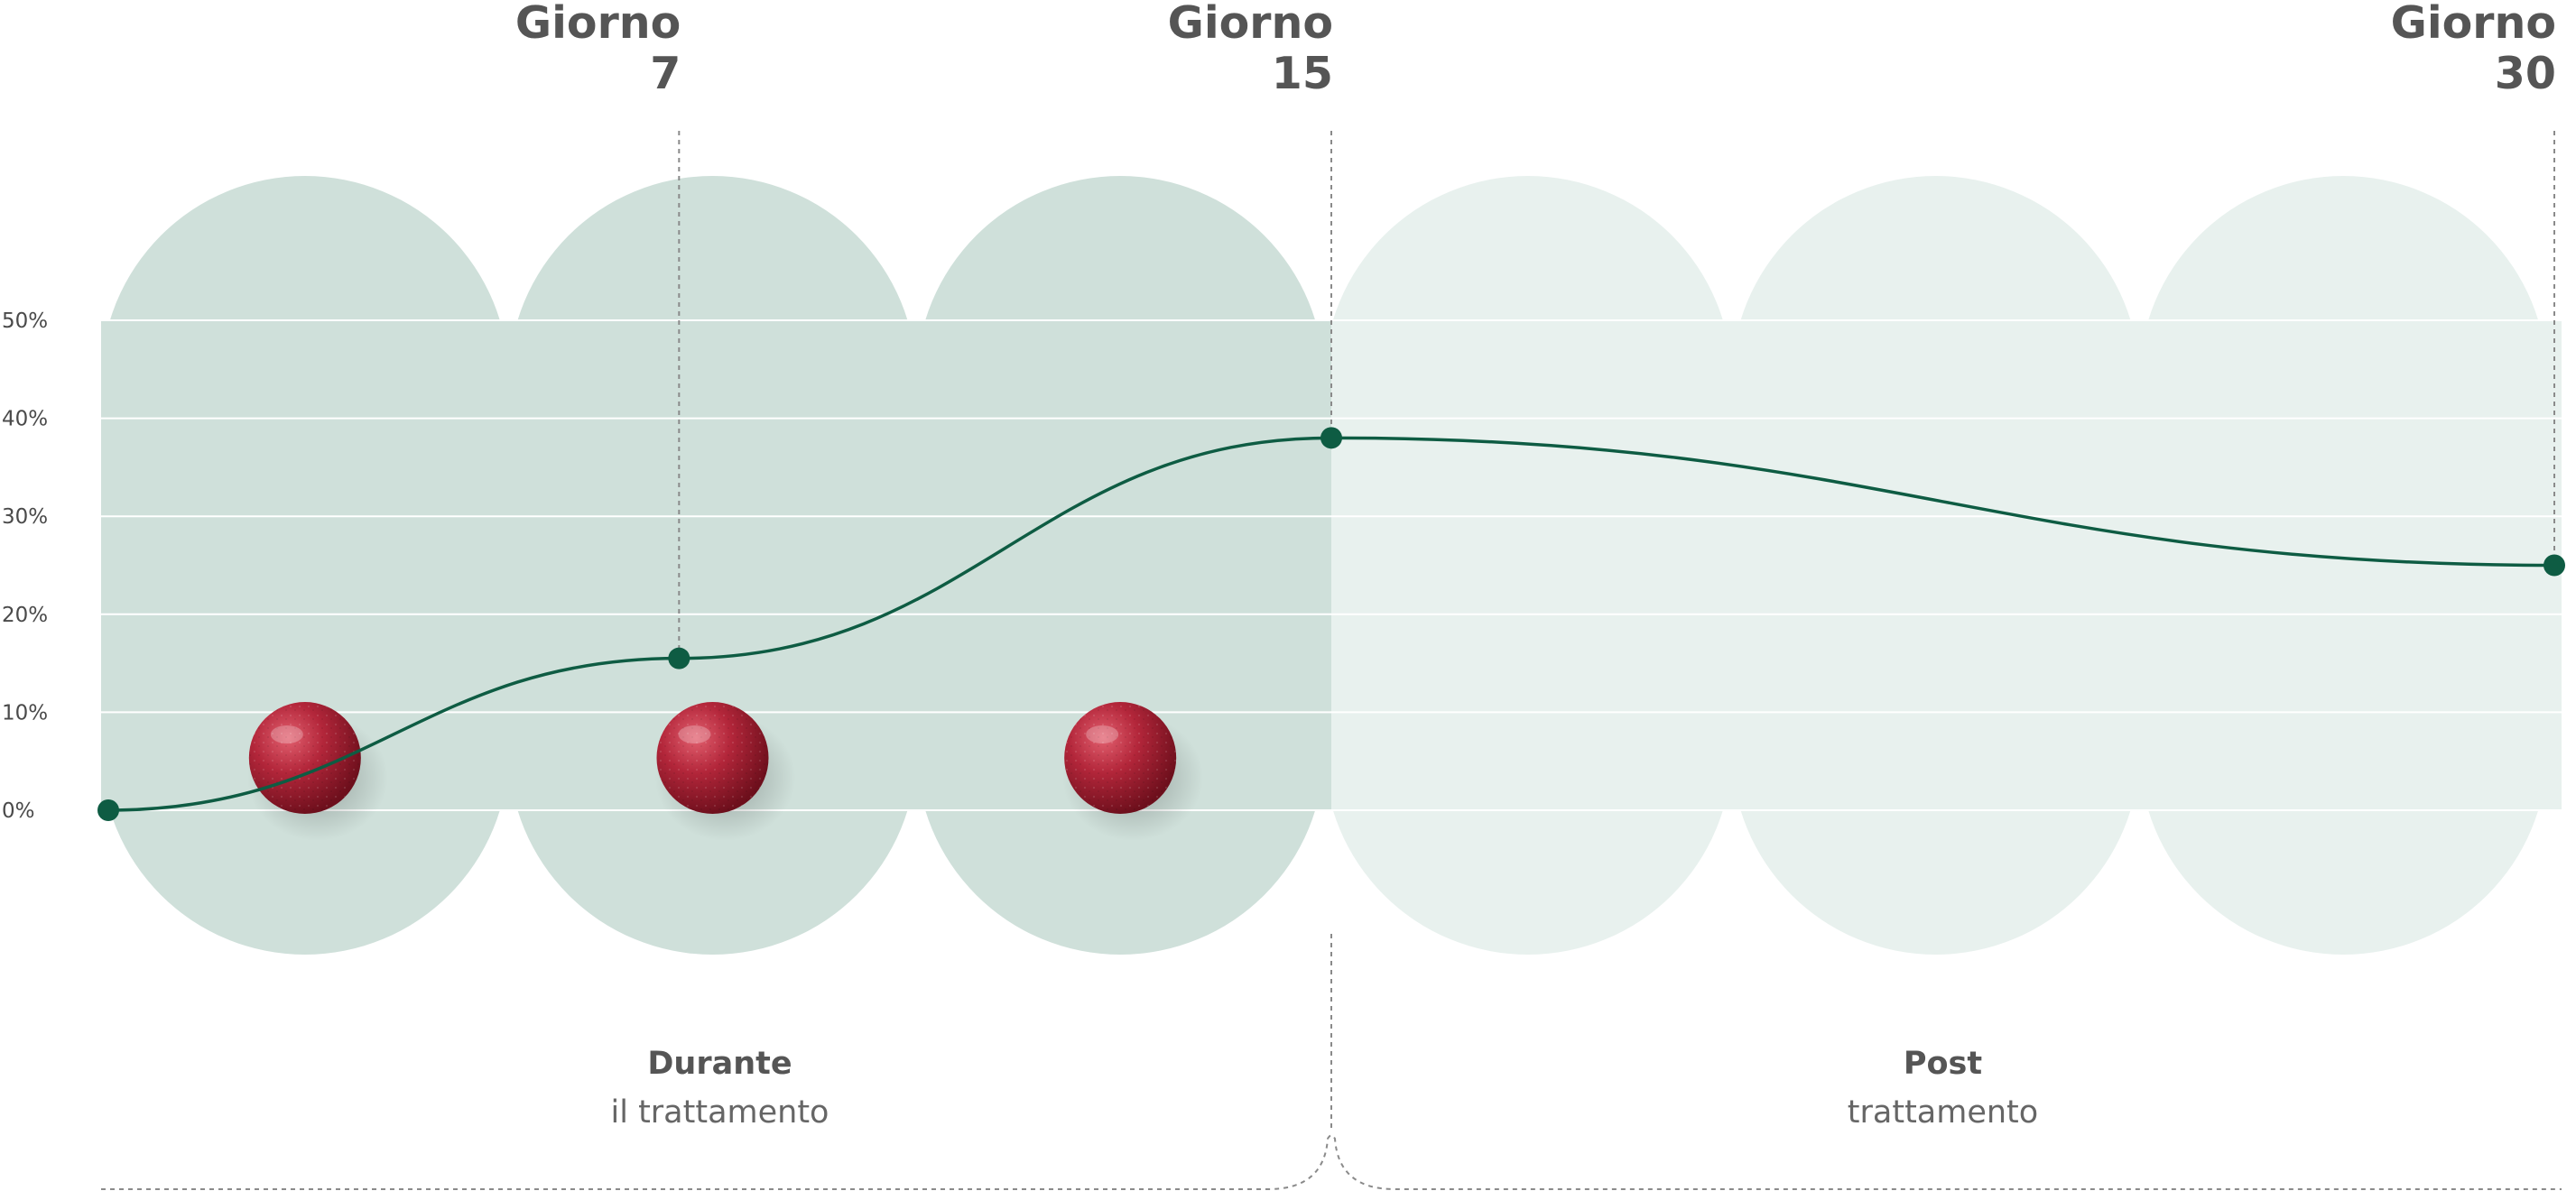 The width and height of the screenshot is (2576, 1191). I want to click on phase-subtitle: trattamento, so click(1943, 1112).